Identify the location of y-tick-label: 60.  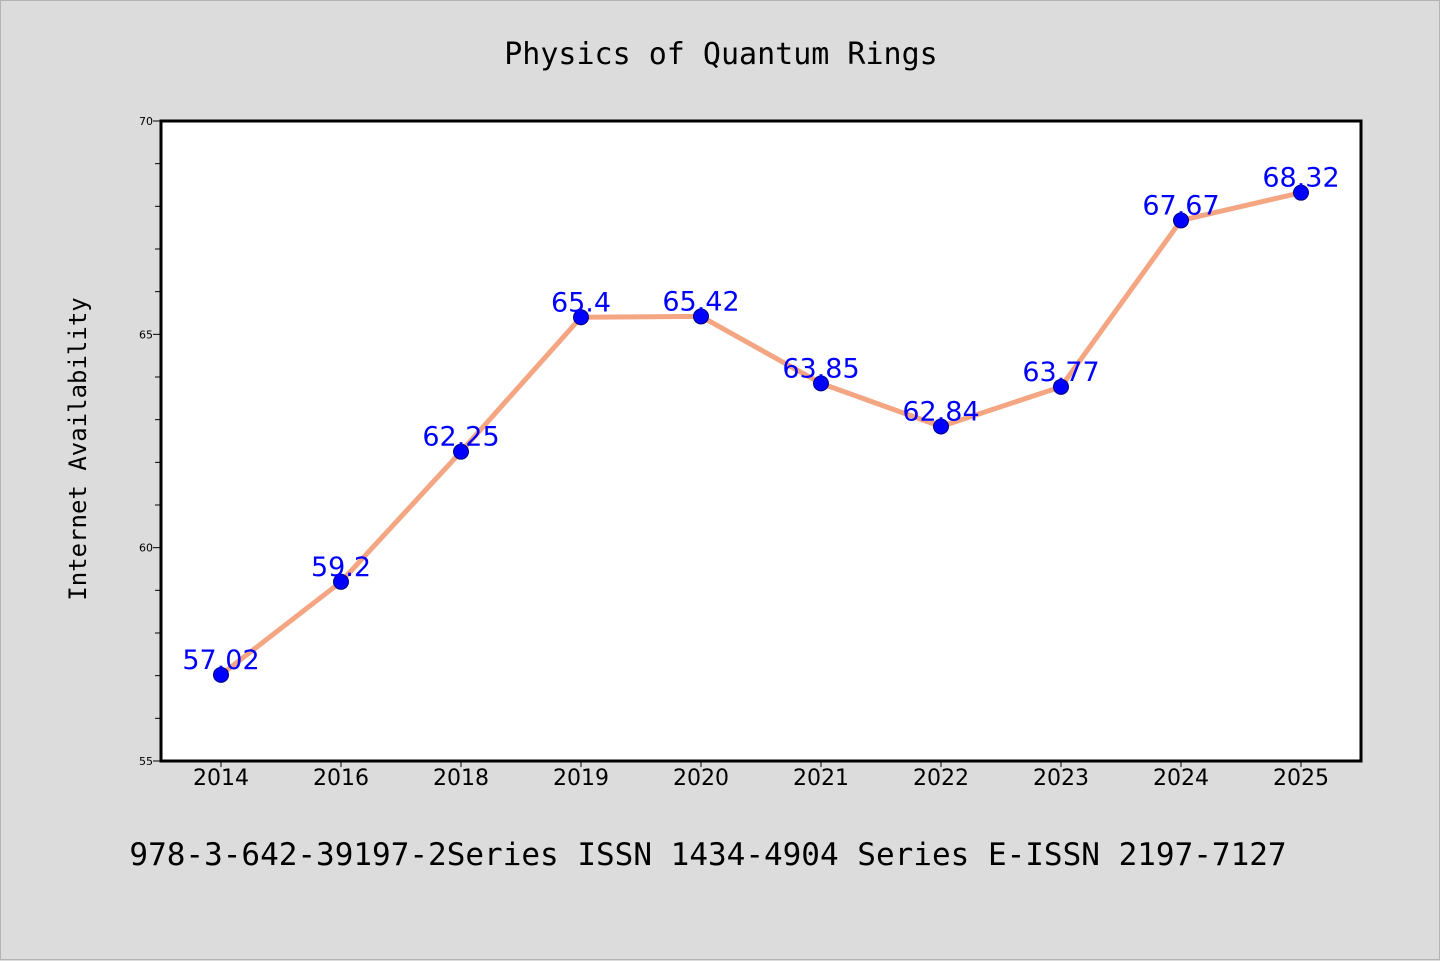
(146, 548).